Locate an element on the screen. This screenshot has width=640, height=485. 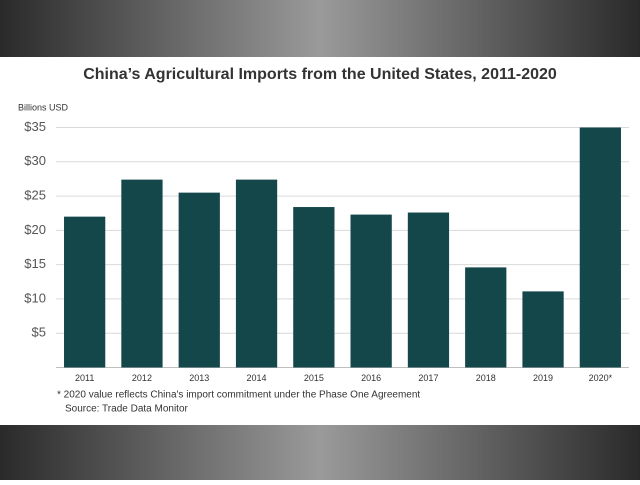
y-tick-label: $15 is located at coordinates (35, 263).